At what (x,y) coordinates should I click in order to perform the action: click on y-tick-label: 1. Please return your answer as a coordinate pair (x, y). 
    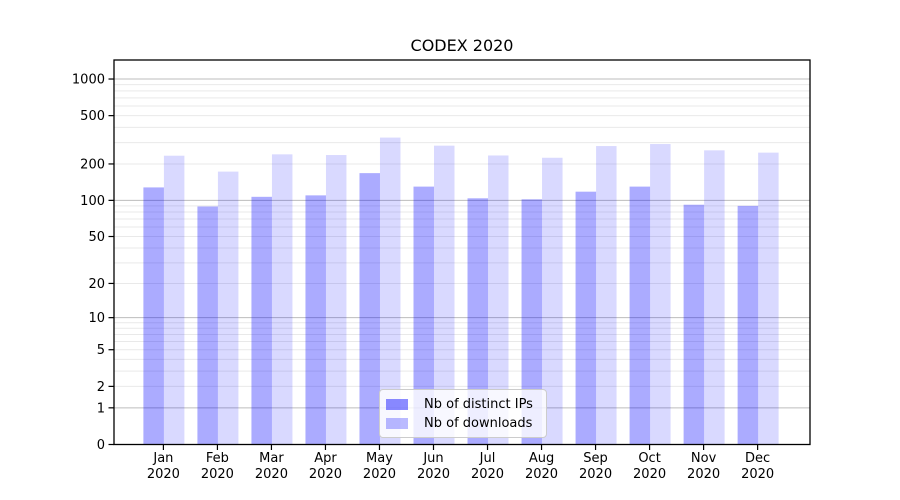
    Looking at the image, I should click on (101, 408).